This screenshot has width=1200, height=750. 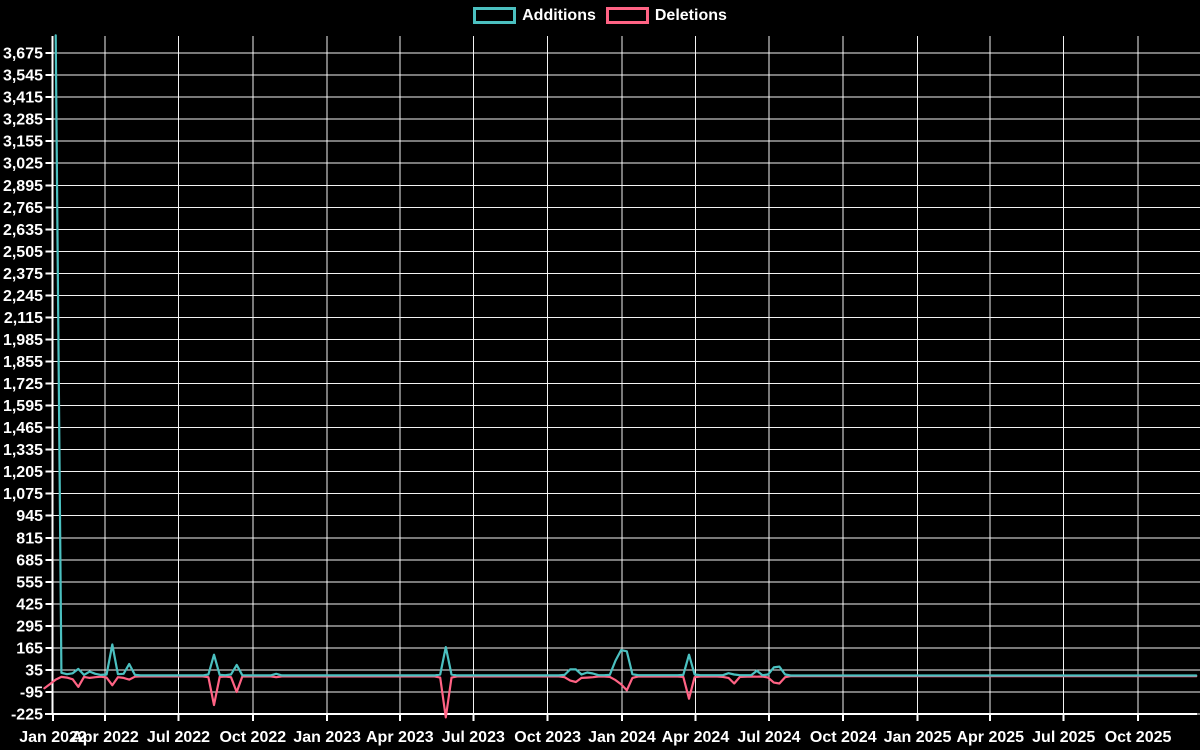 I want to click on y-tick-label: 2,765, so click(x=23, y=208).